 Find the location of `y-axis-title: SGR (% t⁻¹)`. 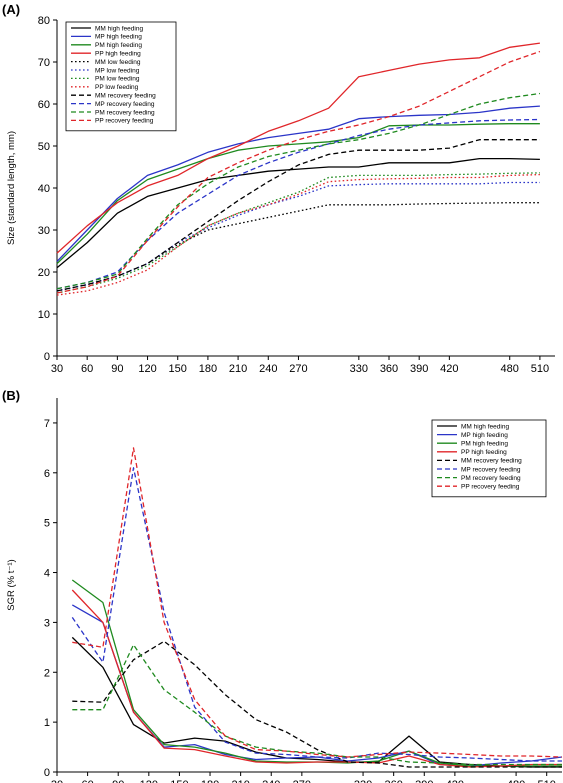

y-axis-title: SGR (% t⁻¹) is located at coordinates (11, 584).